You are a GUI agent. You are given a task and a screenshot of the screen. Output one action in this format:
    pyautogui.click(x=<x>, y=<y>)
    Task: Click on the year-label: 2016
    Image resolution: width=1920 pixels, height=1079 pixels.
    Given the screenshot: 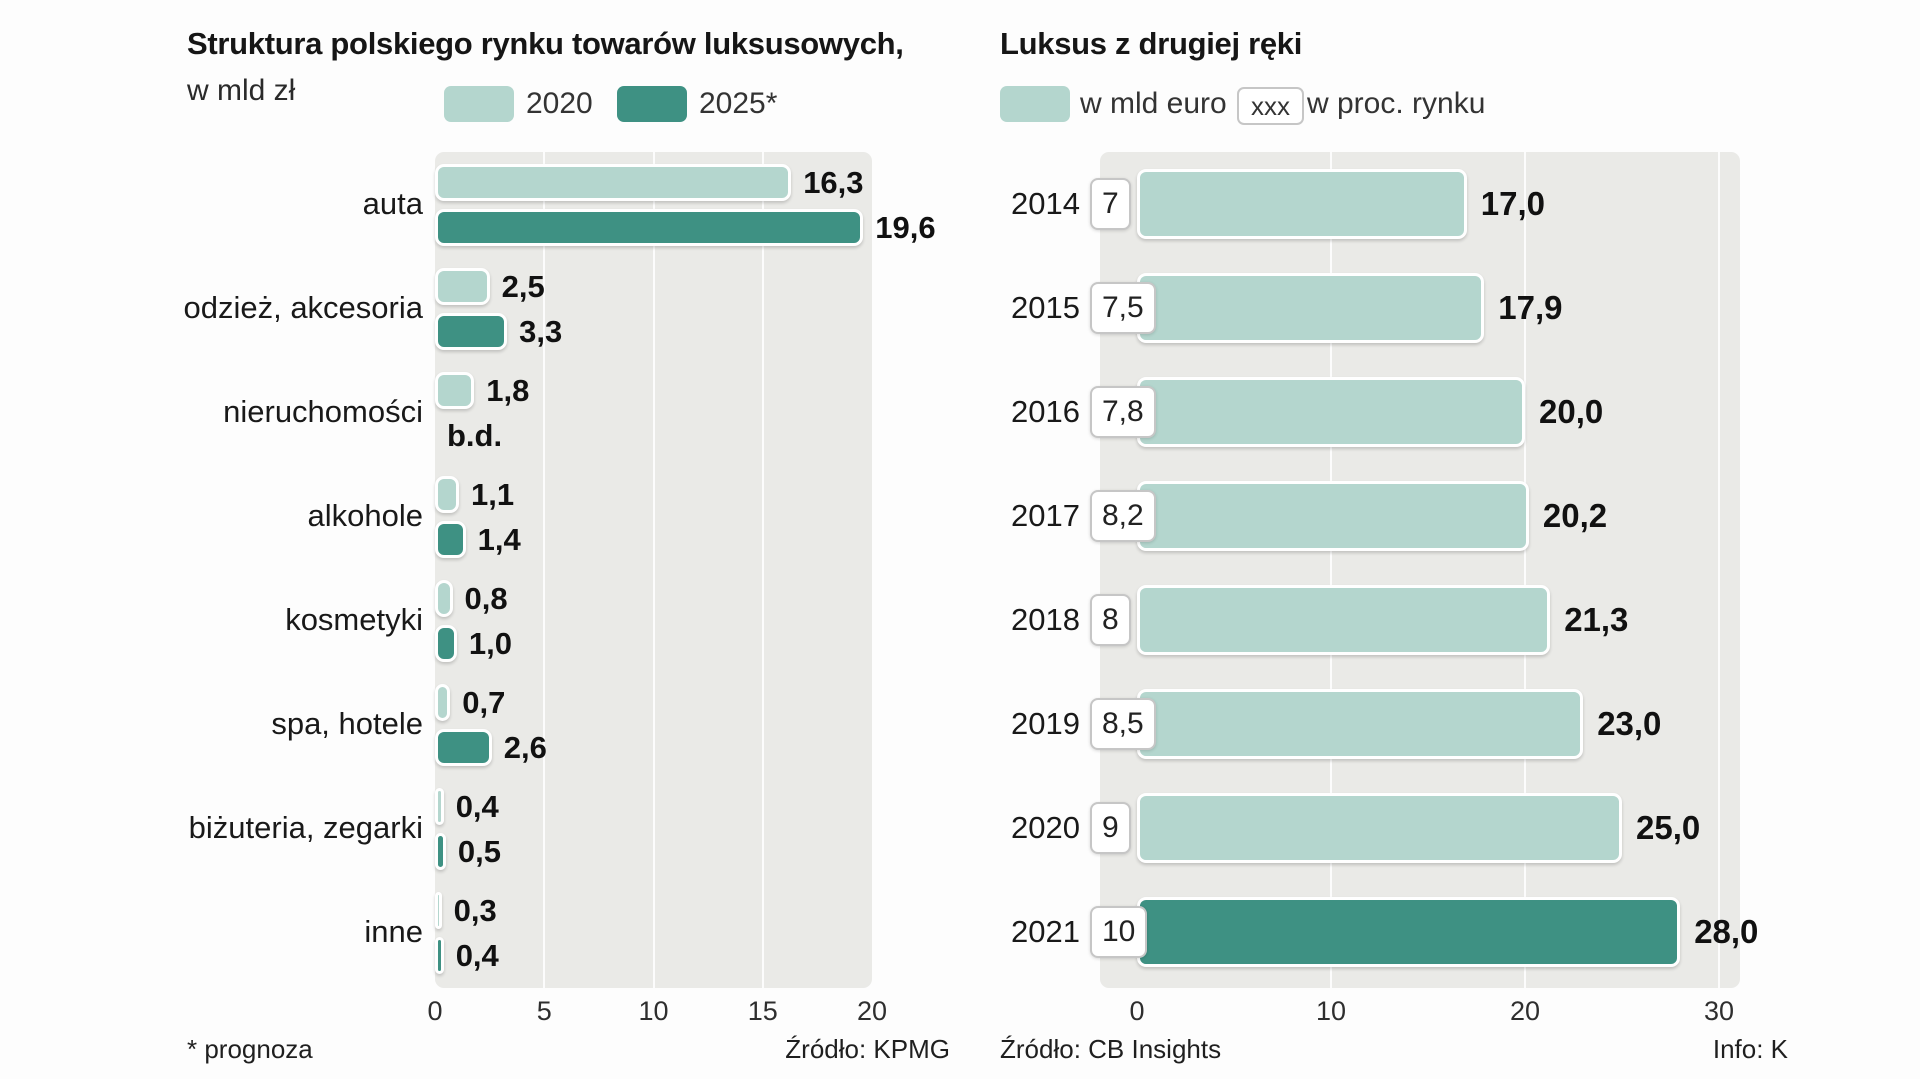 What is the action you would take?
    pyautogui.click(x=1045, y=411)
    